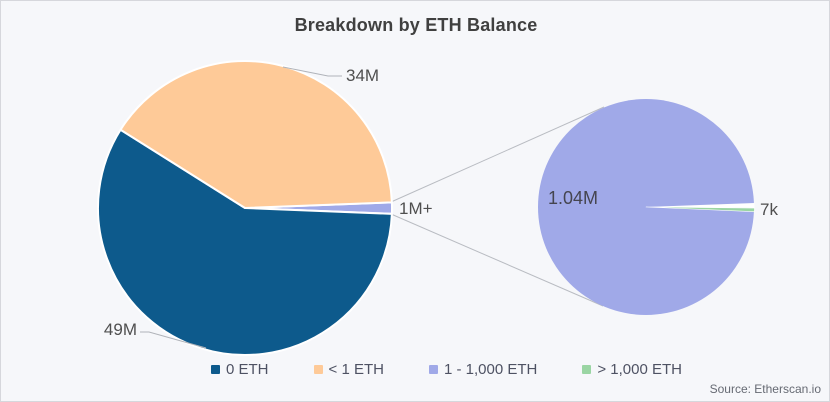 The image size is (830, 402). What do you see at coordinates (362, 75) in the screenshot?
I see `label-less-1-eth-value: 34M` at bounding box center [362, 75].